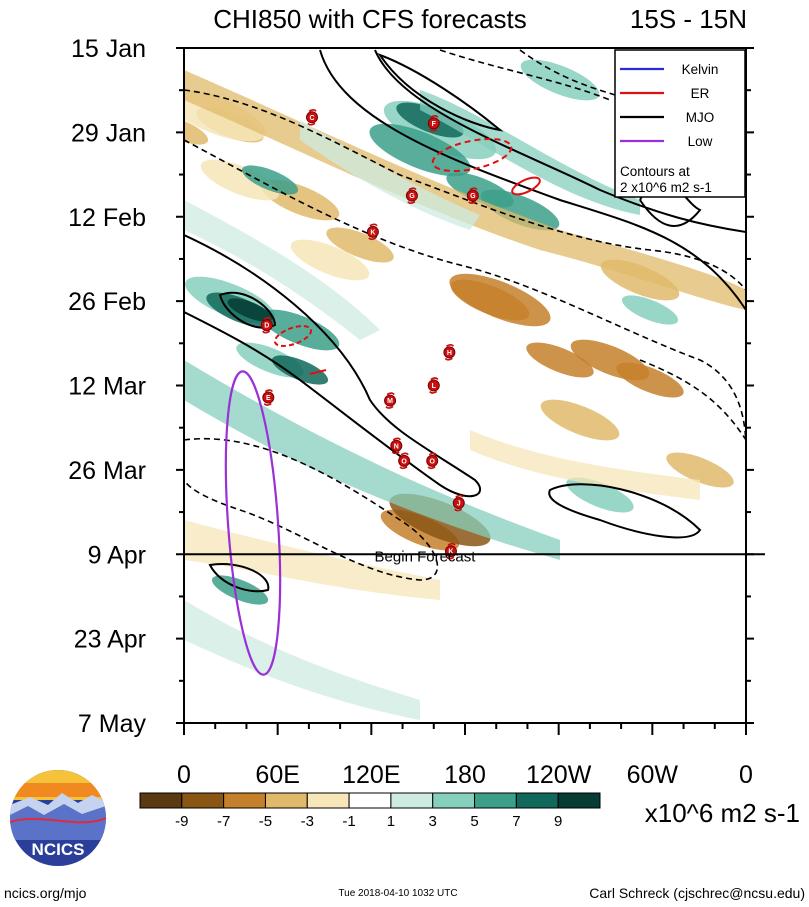 This screenshot has height=907, width=809. What do you see at coordinates (253, 523) in the screenshot?
I see `low-contour` at bounding box center [253, 523].